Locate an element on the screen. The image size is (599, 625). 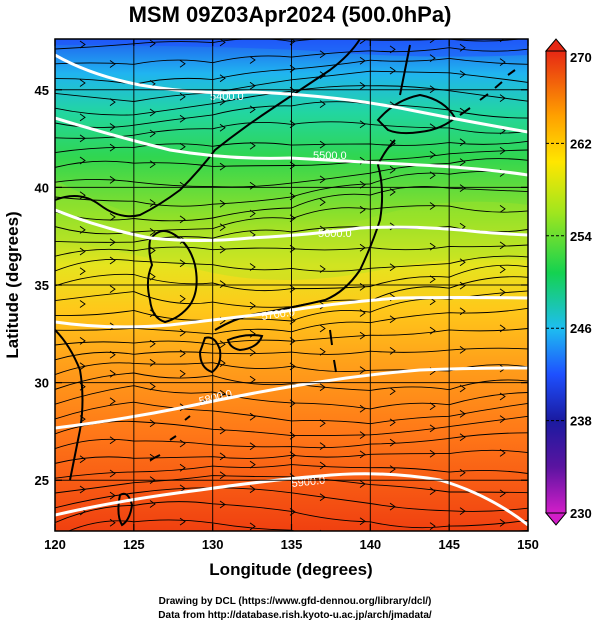
y-axis-ticks: 25 30 35 40 45 is located at coordinates (42, 285).